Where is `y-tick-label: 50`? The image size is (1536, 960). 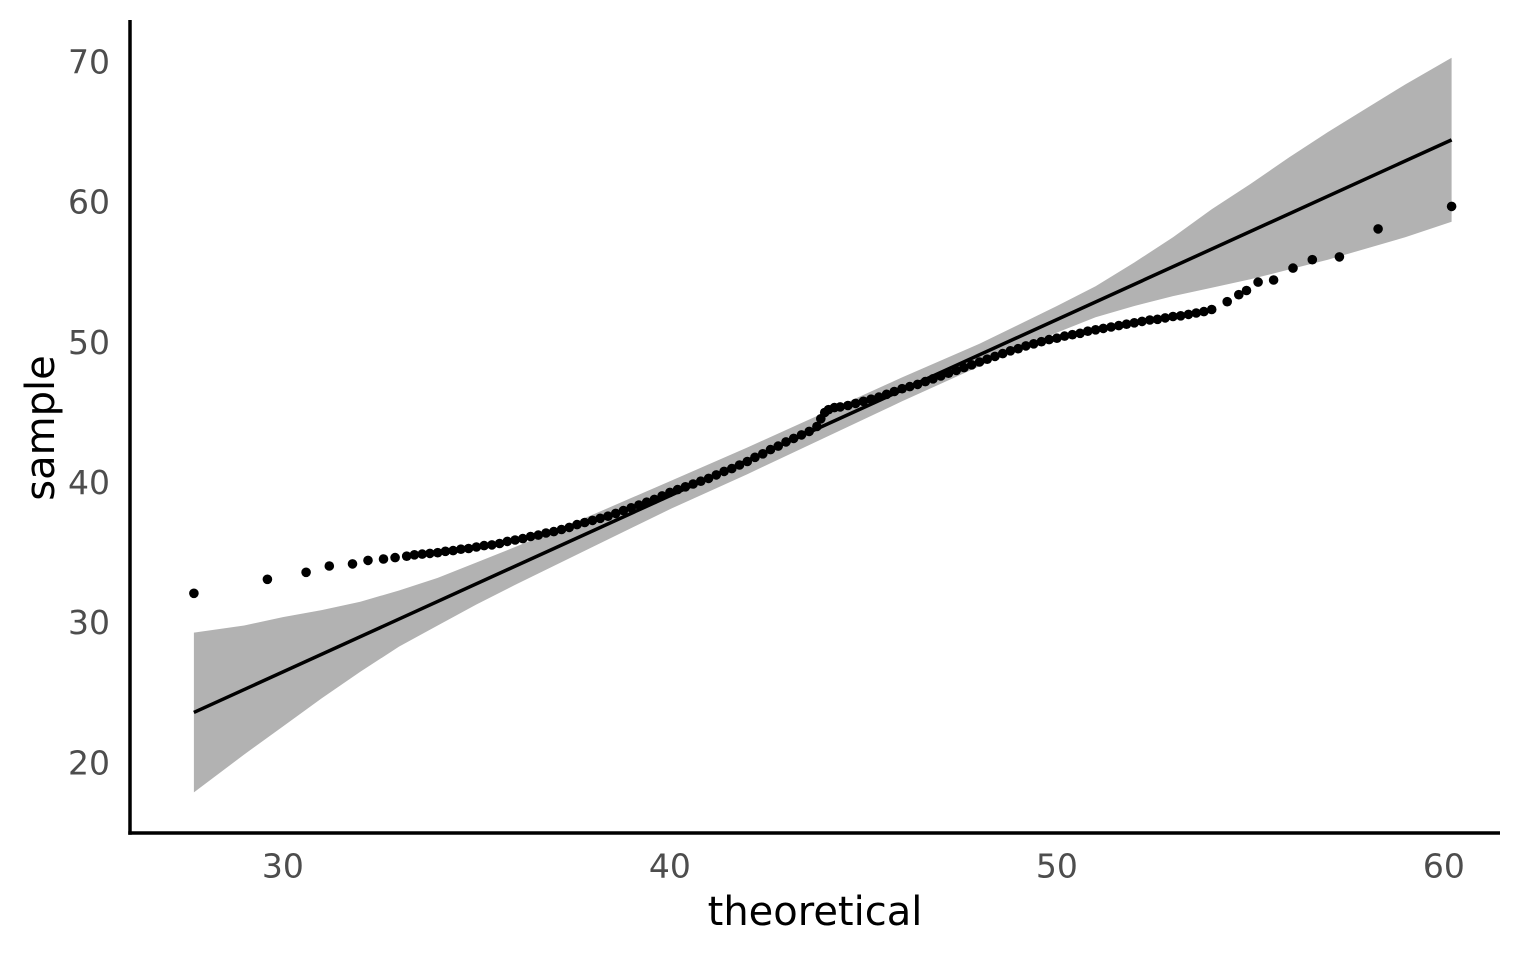 y-tick-label: 50 is located at coordinates (89, 342).